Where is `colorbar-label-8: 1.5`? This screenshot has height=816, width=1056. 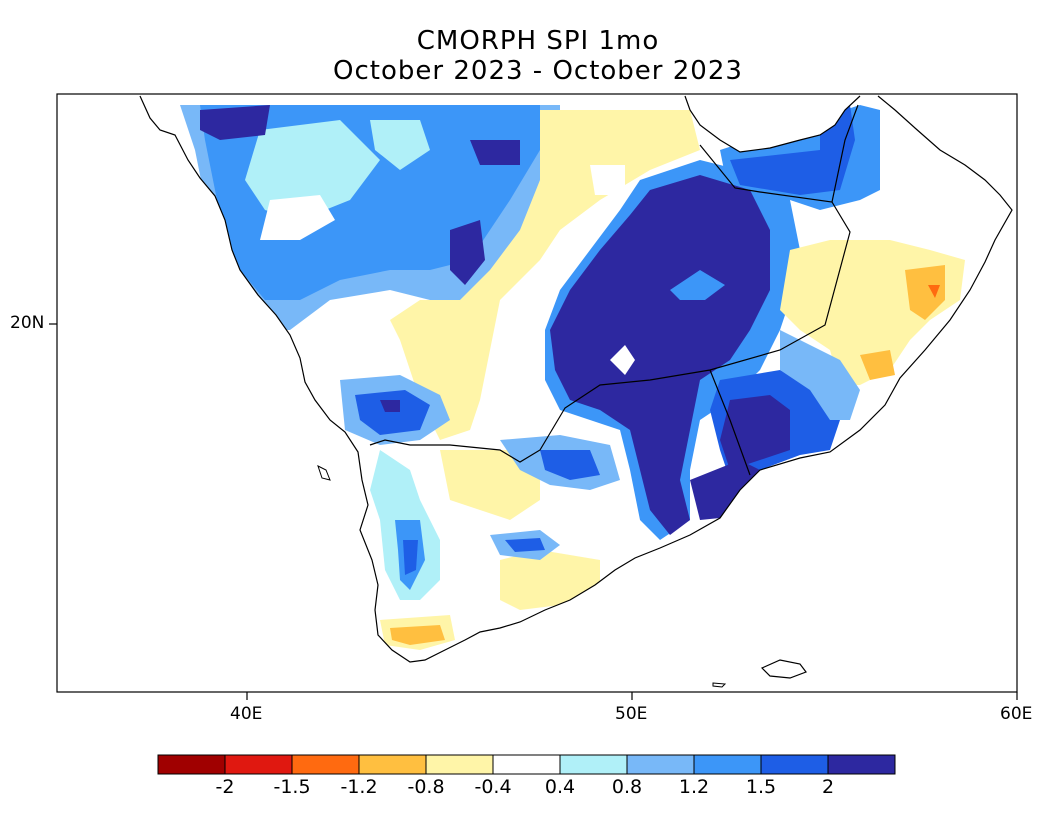
colorbar-label-8: 1.5 is located at coordinates (761, 787).